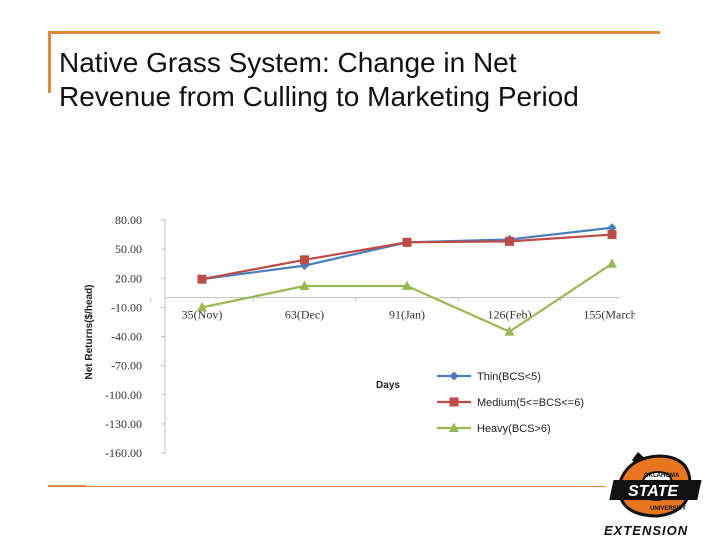 This screenshot has height=540, width=720. Describe the element at coordinates (126, 307) in the screenshot. I see `y-tick-label: -10.00` at that location.